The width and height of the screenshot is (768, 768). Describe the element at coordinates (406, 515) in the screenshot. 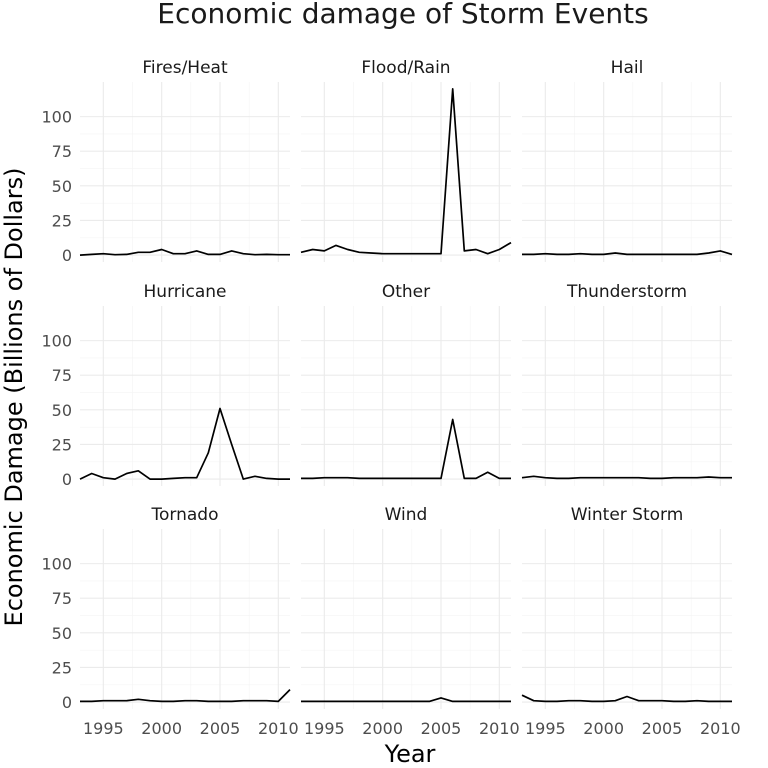

I see `strip-label-wind: Wind` at that location.